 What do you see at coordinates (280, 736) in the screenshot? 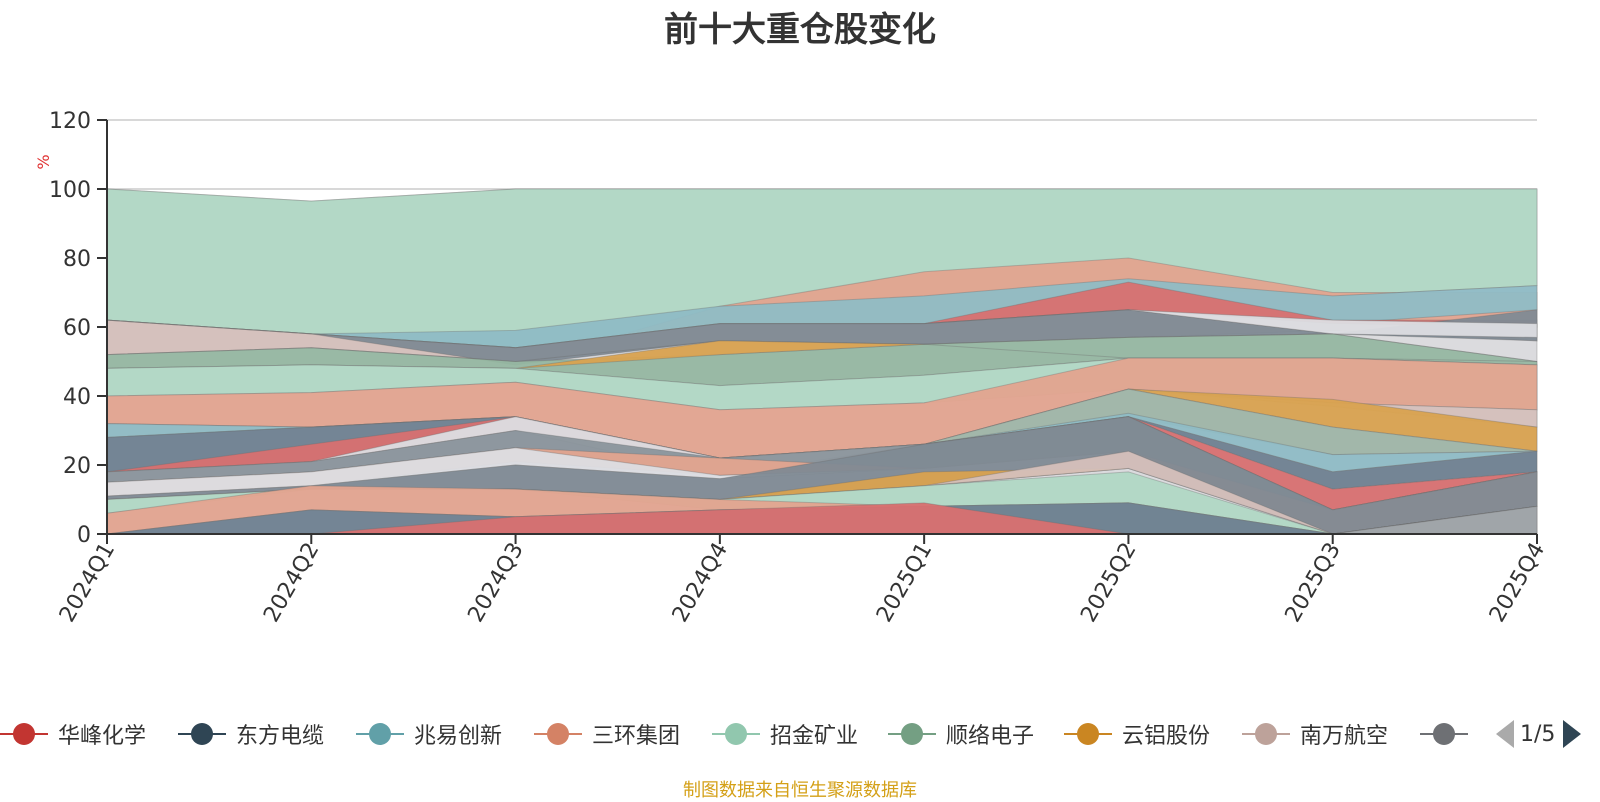
I see `legend-label: 东方电缆` at bounding box center [280, 736].